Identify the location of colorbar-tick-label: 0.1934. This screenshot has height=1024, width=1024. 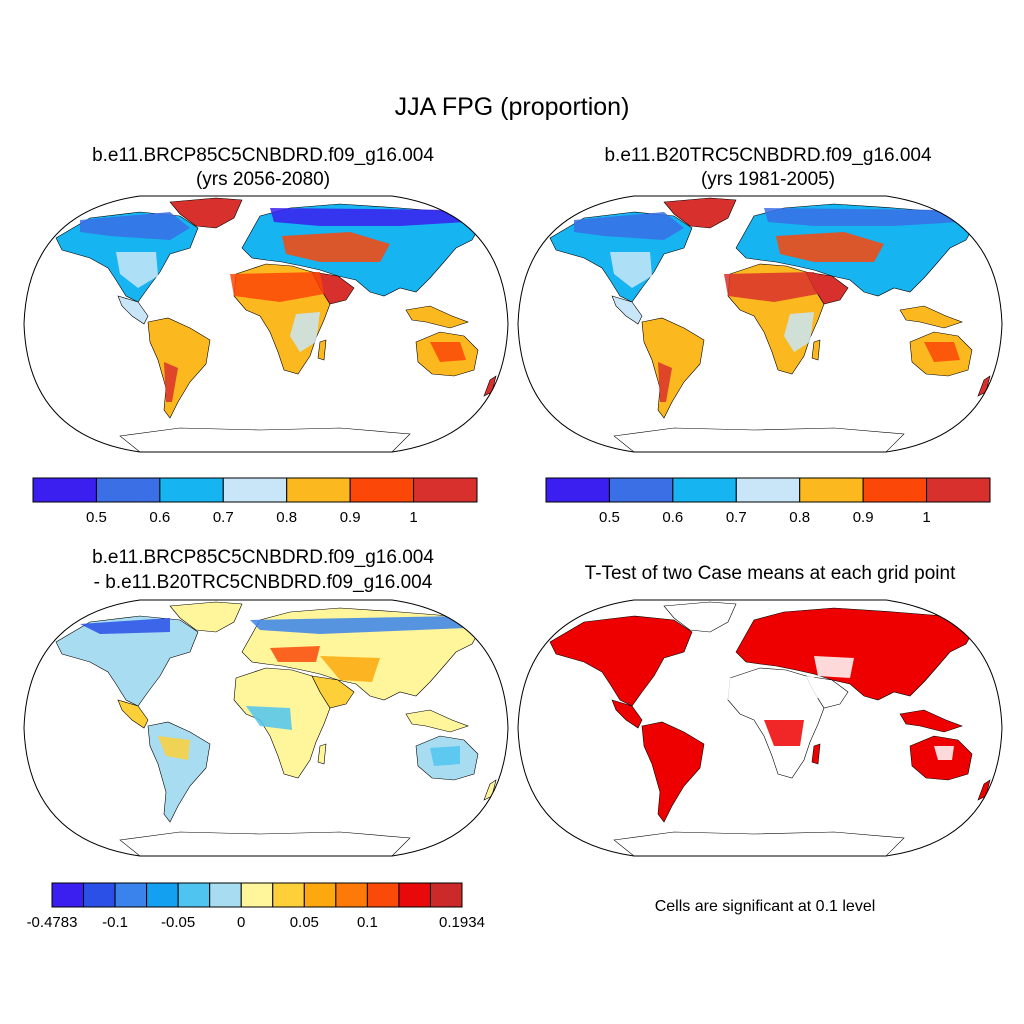
(462, 922).